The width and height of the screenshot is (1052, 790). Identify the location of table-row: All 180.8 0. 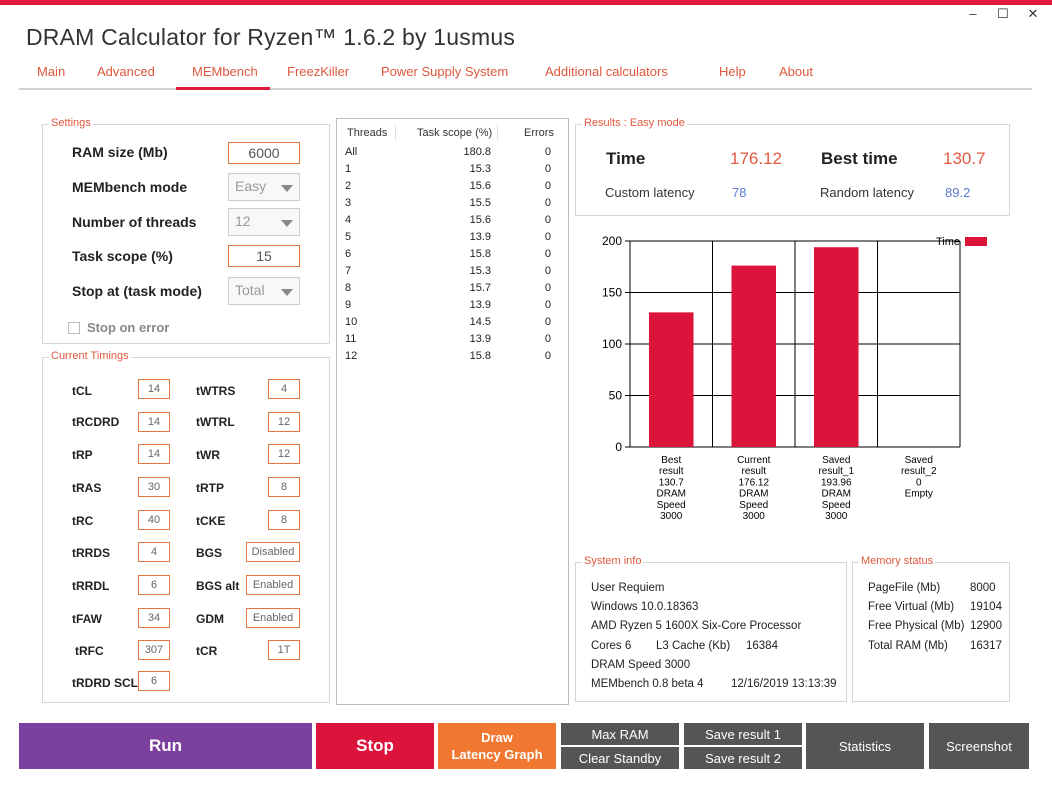
(451, 154).